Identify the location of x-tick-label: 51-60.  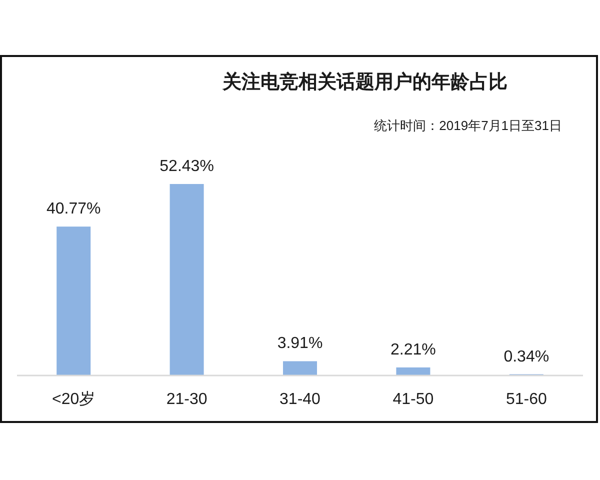
(526, 399).